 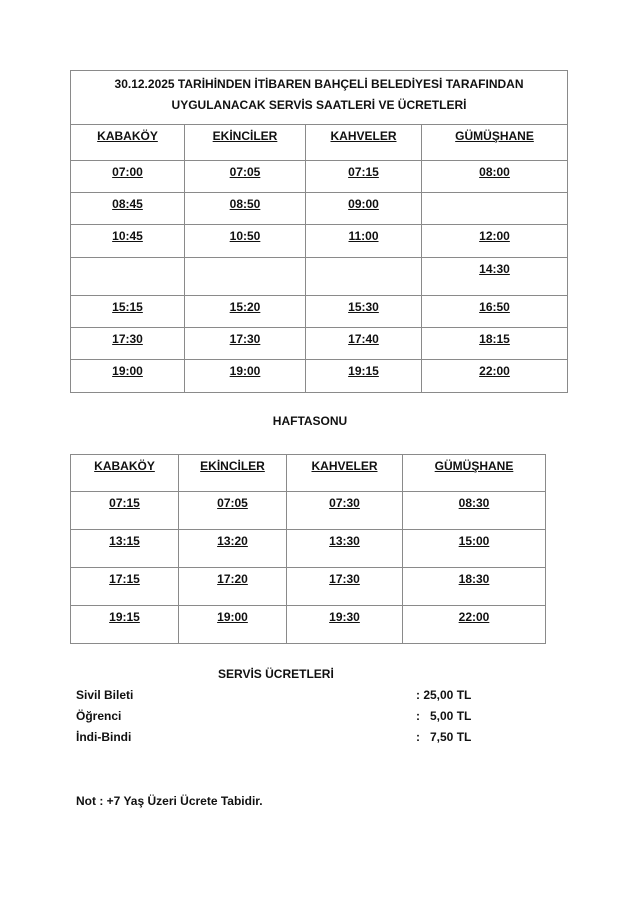 I want to click on cell-text: 08:30, so click(x=474, y=503).